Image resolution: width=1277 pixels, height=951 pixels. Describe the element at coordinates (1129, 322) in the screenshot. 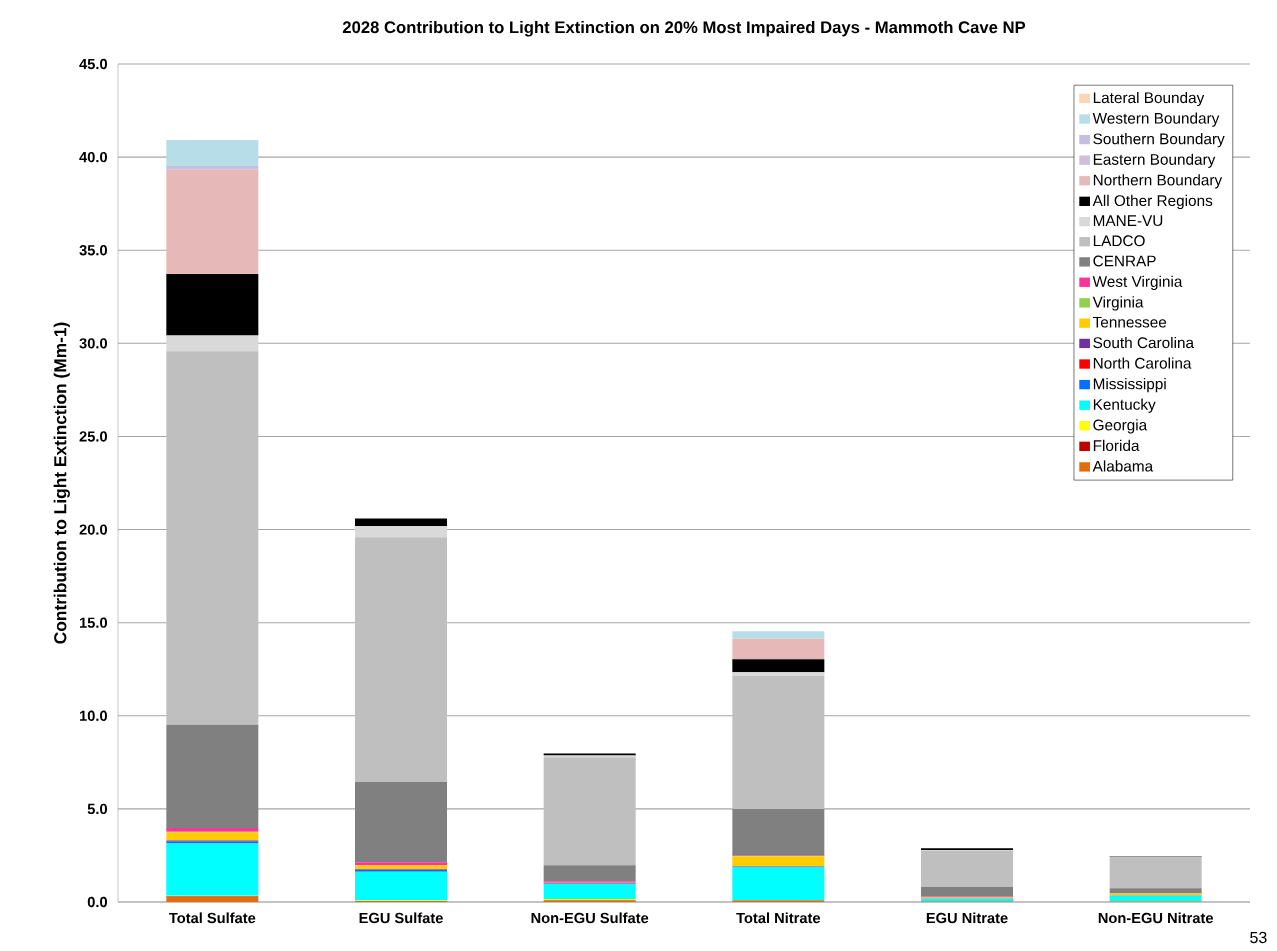

I see `legend-label: Tennessee` at that location.